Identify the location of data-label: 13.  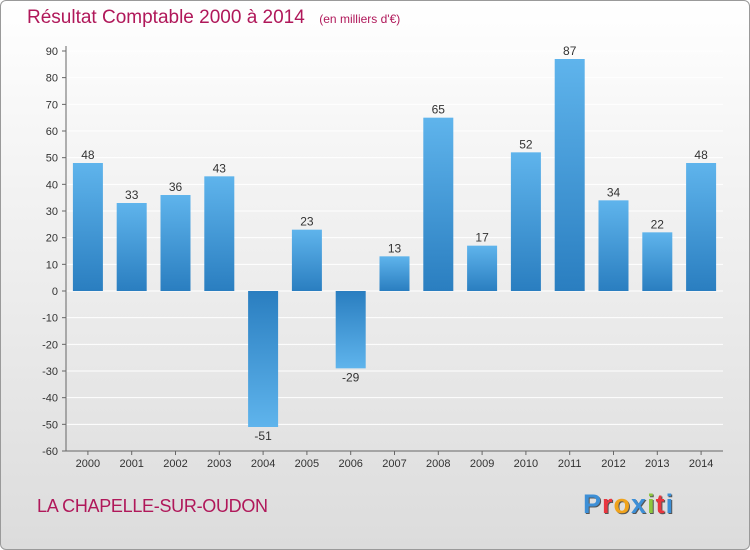
(395, 248).